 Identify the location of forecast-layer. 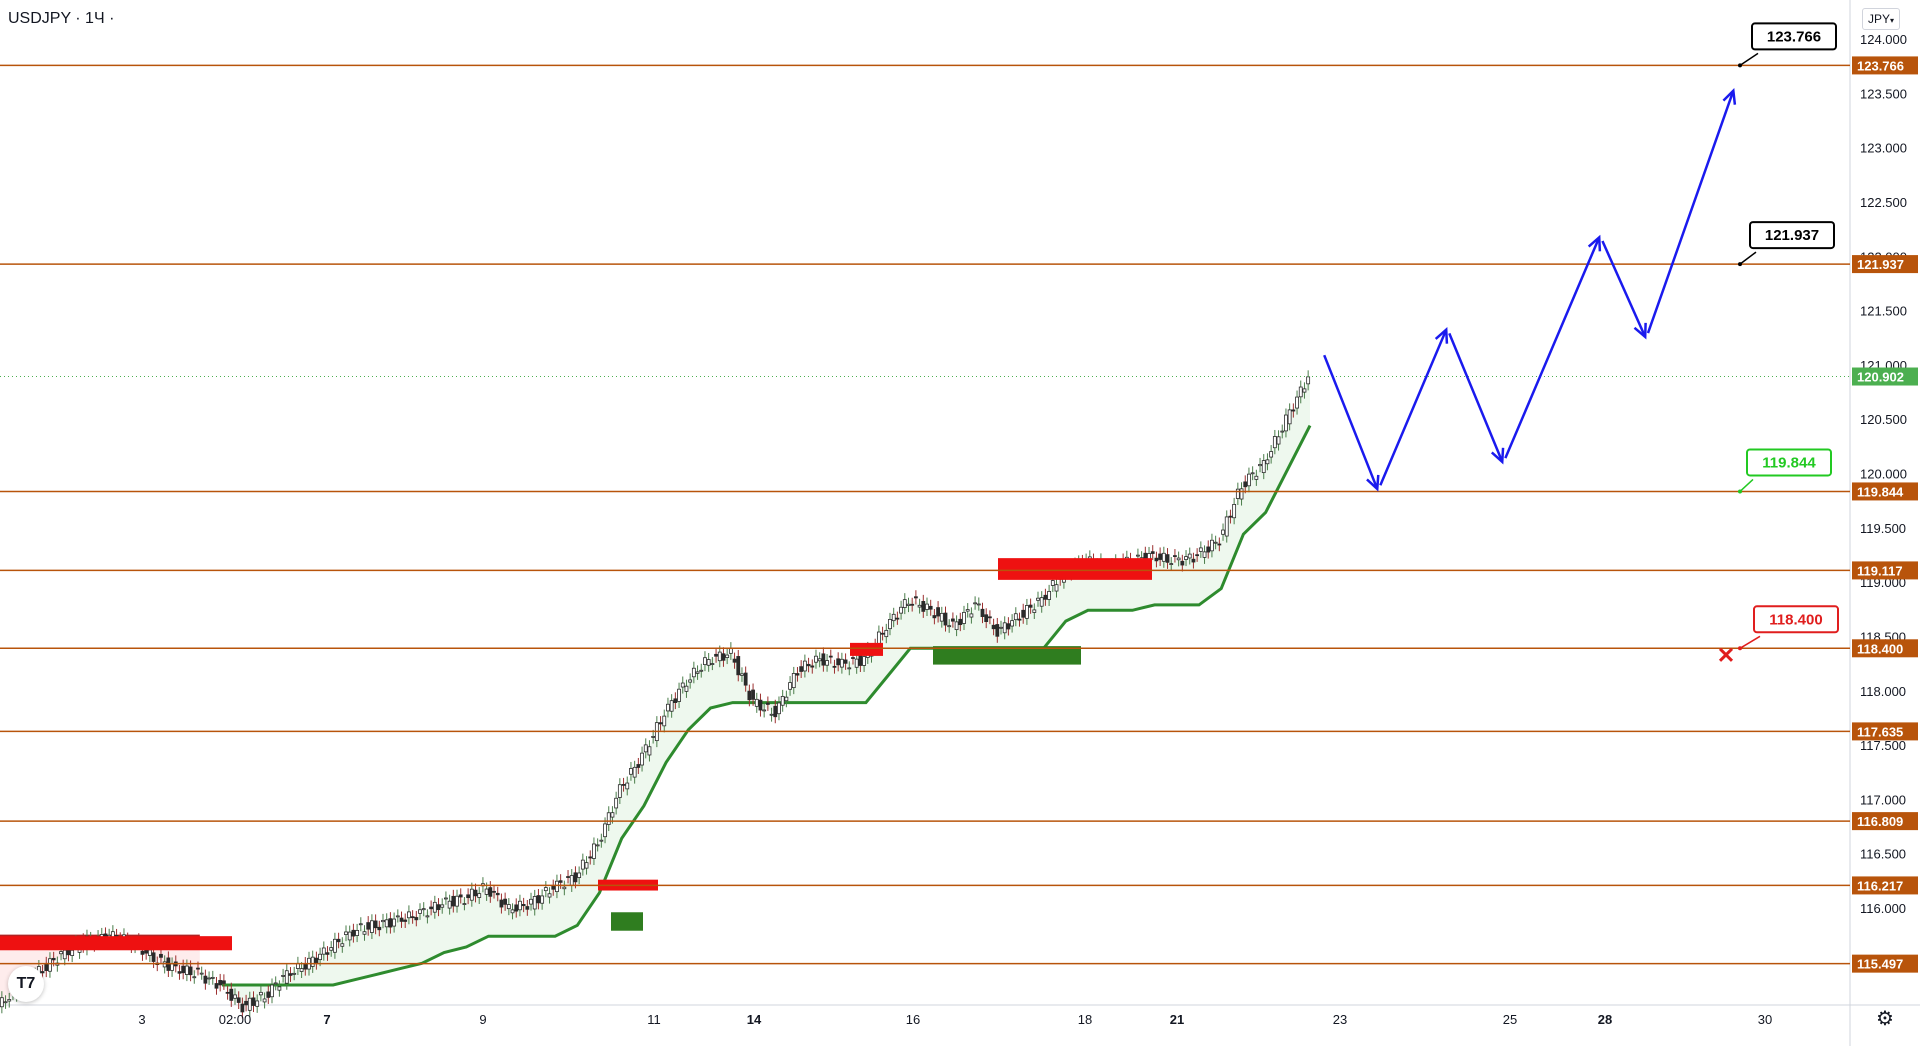
(1530, 290).